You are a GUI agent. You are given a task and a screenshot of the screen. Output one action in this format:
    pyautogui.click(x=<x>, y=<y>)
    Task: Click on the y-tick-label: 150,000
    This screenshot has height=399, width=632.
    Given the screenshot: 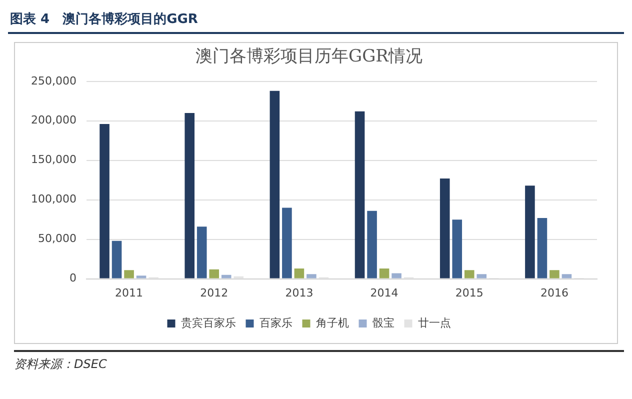 What is the action you would take?
    pyautogui.click(x=53, y=159)
    